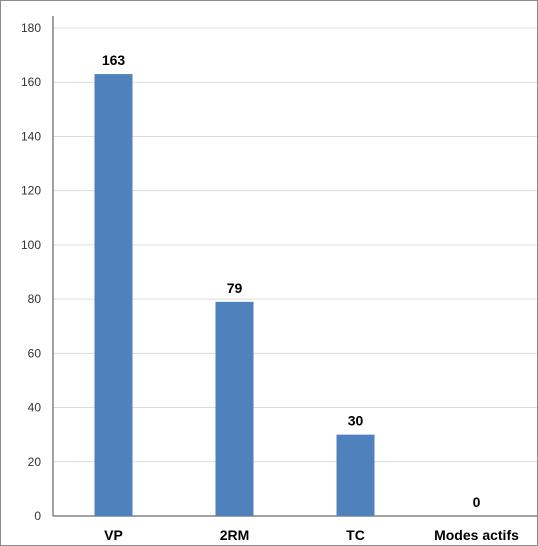 Image resolution: width=538 pixels, height=546 pixels. Describe the element at coordinates (31, 82) in the screenshot. I see `y-tick-label-160: 160` at that location.